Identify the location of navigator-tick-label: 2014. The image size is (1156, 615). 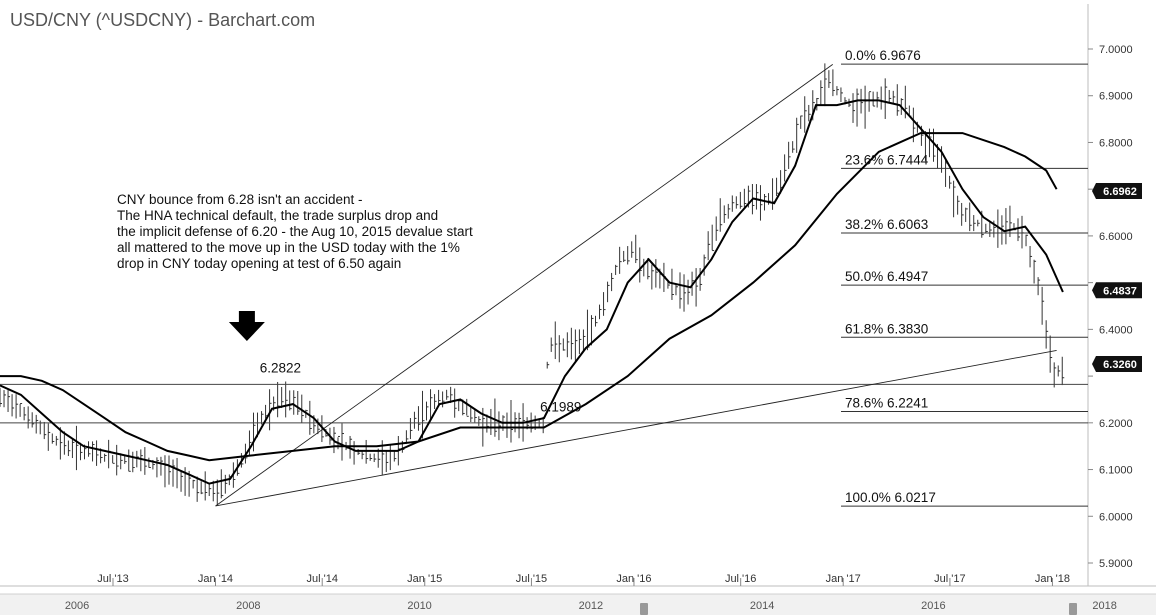
(762, 606).